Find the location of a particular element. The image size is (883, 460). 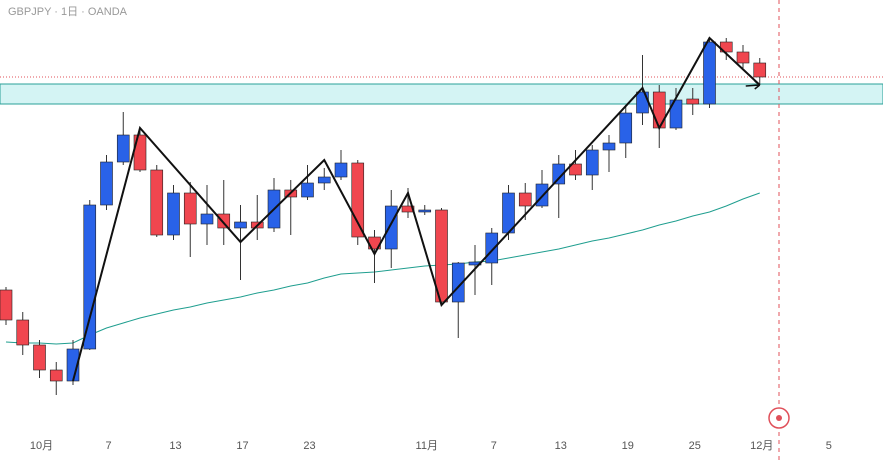

x-tick-label: 19 is located at coordinates (628, 446).